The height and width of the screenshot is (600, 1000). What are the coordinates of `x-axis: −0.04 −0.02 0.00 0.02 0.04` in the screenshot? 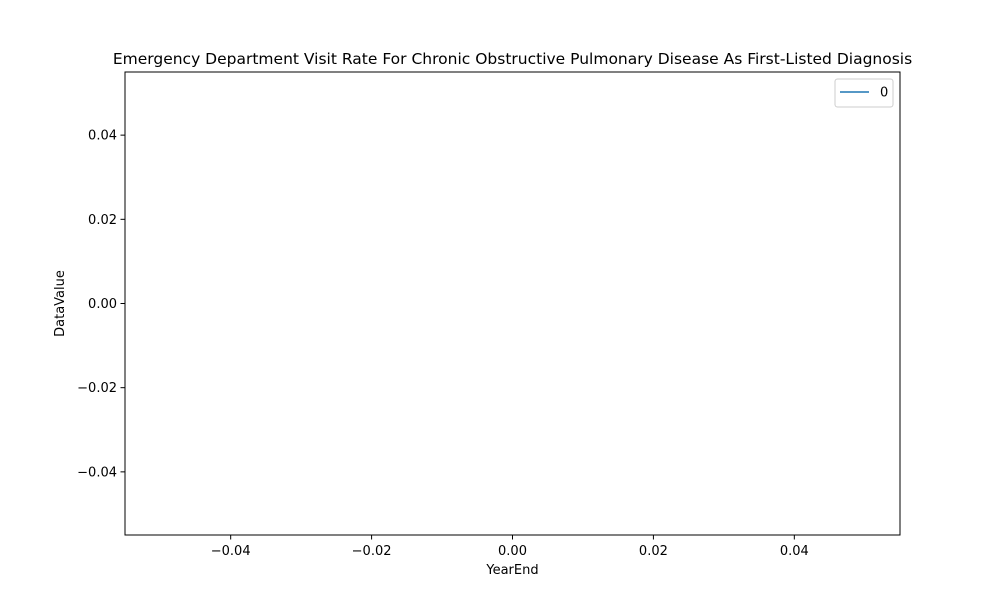 It's located at (510, 547).